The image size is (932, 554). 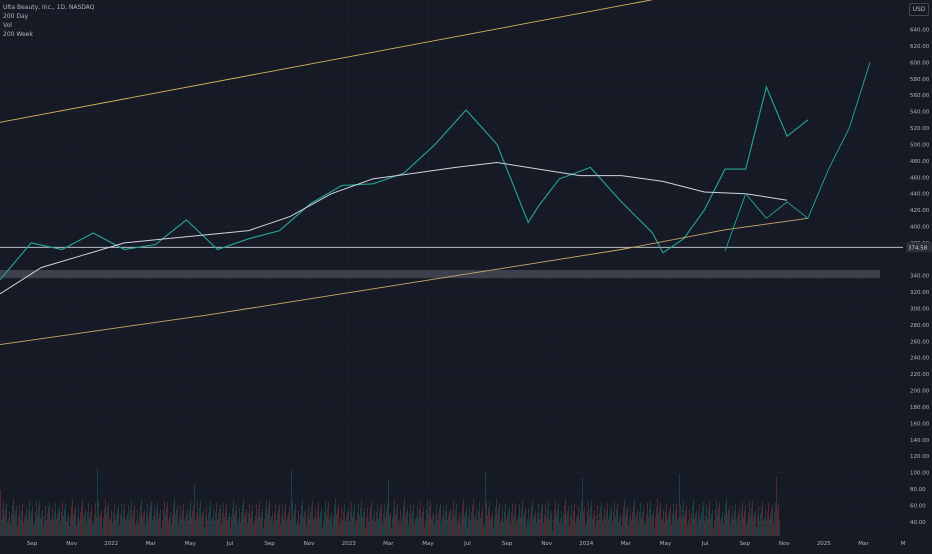 I want to click on currency-button: USD, so click(x=919, y=9).